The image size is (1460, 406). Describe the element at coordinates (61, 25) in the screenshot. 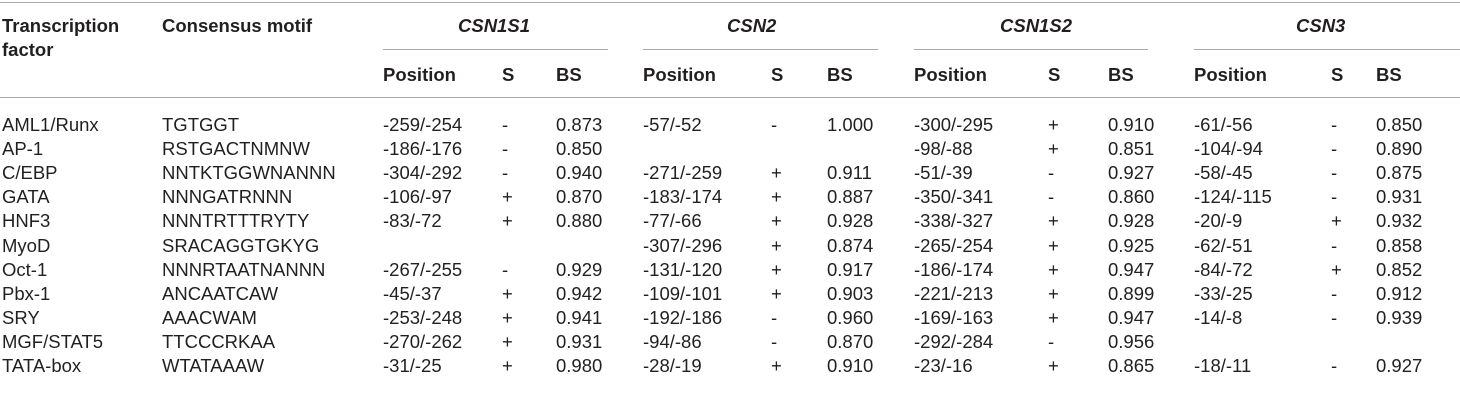

I see `header-tf-line1: Transcription` at that location.